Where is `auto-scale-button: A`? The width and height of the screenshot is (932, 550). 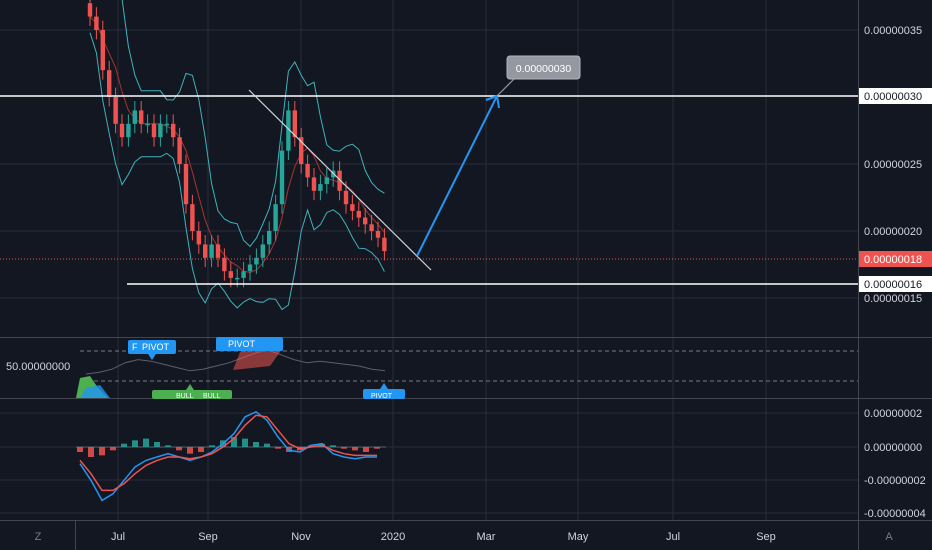
auto-scale-button: A is located at coordinates (889, 537).